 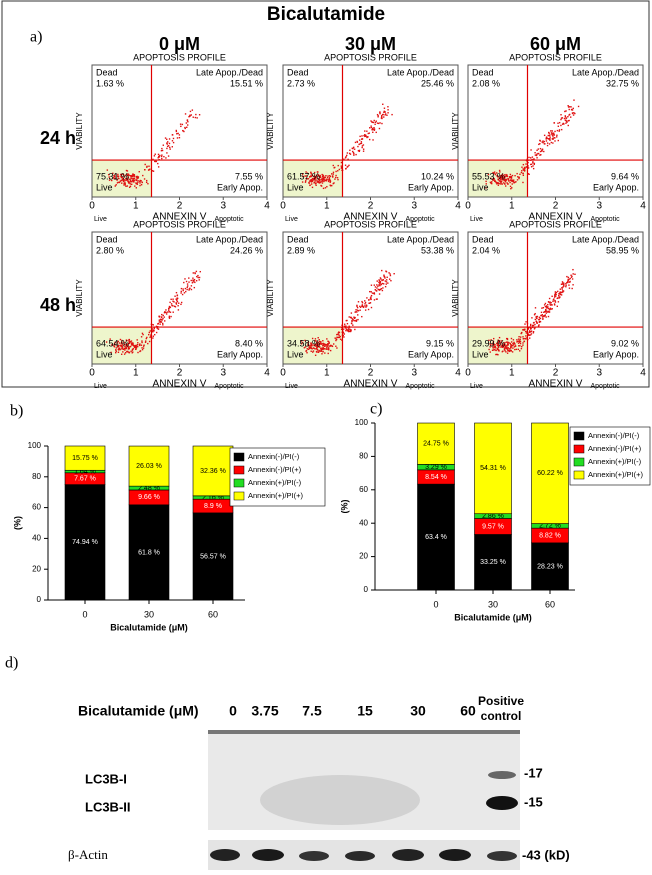 What do you see at coordinates (213, 506) in the screenshot?
I see `value-label: 8.9 %` at bounding box center [213, 506].